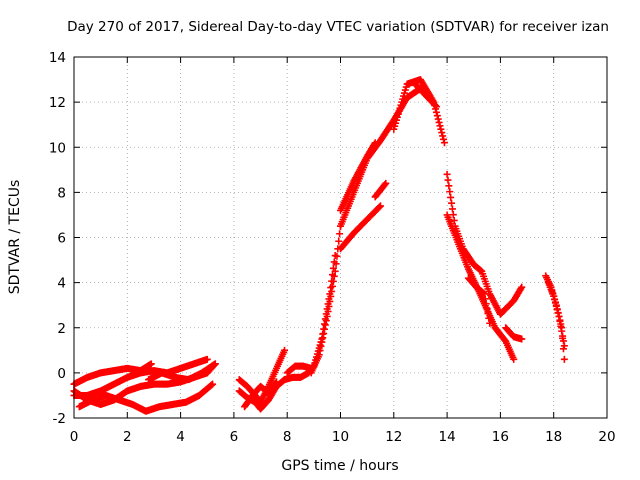 Image resolution: width=640 pixels, height=480 pixels. I want to click on y-tick-label: -2, so click(59, 419).